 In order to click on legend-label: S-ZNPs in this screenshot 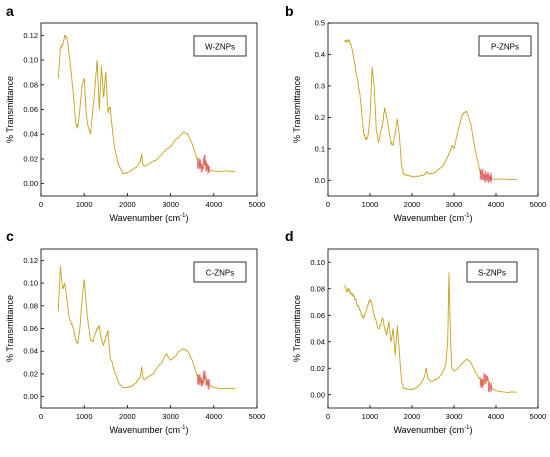, I will do `click(492, 273)`.